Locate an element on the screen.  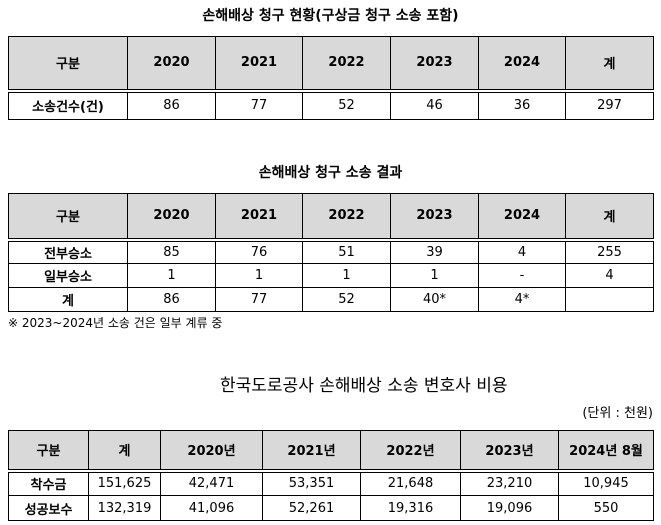
header-row: 구분 계 2020년 2021년 2022년 2023년 2024년 8월 is located at coordinates (331, 451).